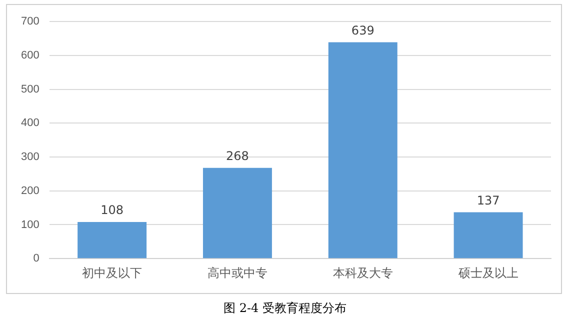 This screenshot has height=325, width=570. What do you see at coordinates (362, 30) in the screenshot?
I see `data-label: 639` at bounding box center [362, 30].